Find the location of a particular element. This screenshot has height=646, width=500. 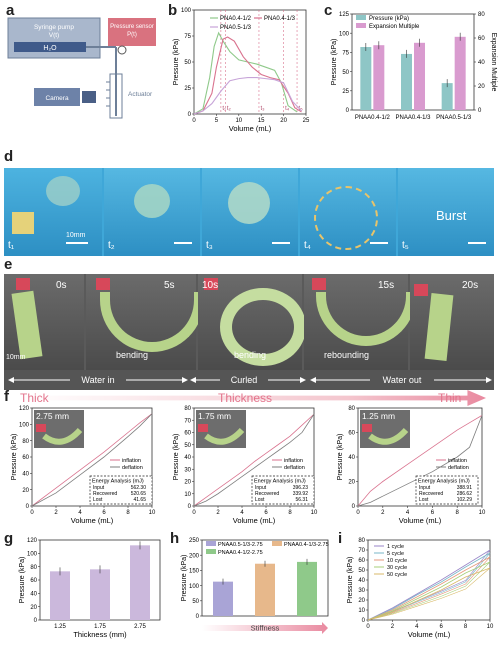

energy-row-label: Lost is located at coordinates (424, 500).